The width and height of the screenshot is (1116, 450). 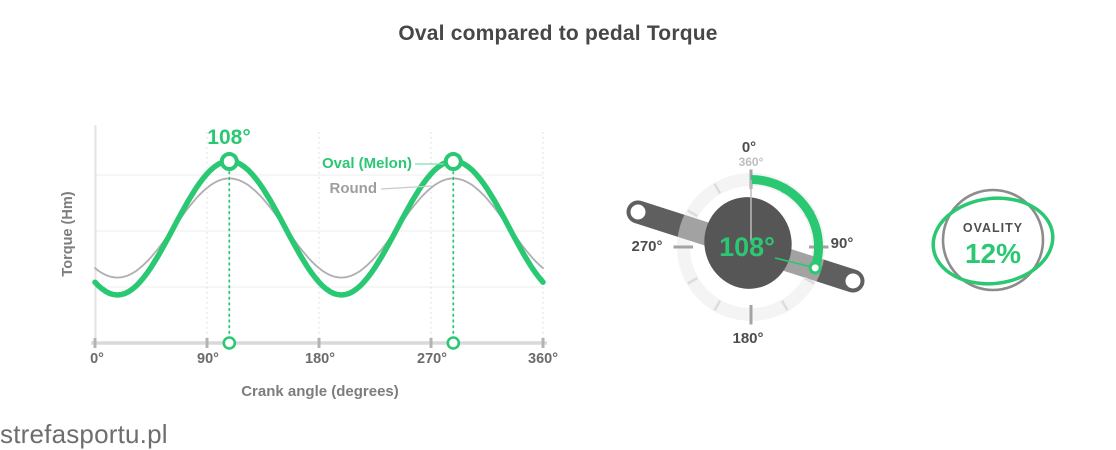 What do you see at coordinates (558, 33) in the screenshot?
I see `page-title: Oval compared to pedal Torque` at bounding box center [558, 33].